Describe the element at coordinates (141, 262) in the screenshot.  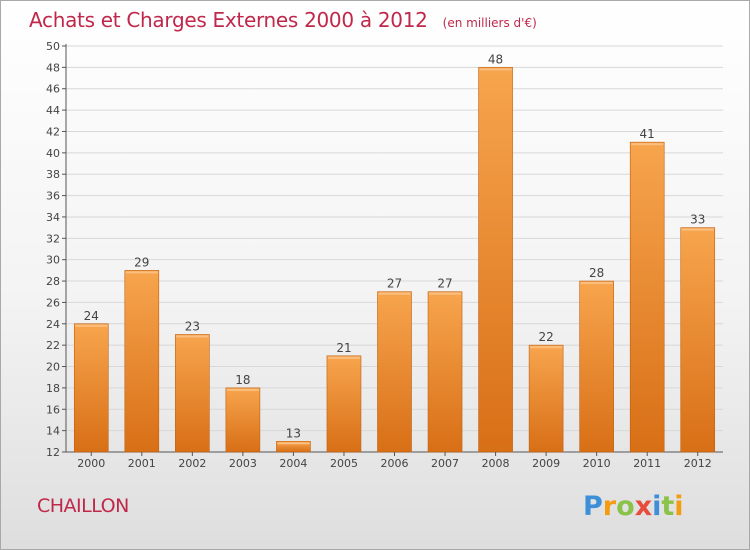
I see `data-label: 29` at that location.